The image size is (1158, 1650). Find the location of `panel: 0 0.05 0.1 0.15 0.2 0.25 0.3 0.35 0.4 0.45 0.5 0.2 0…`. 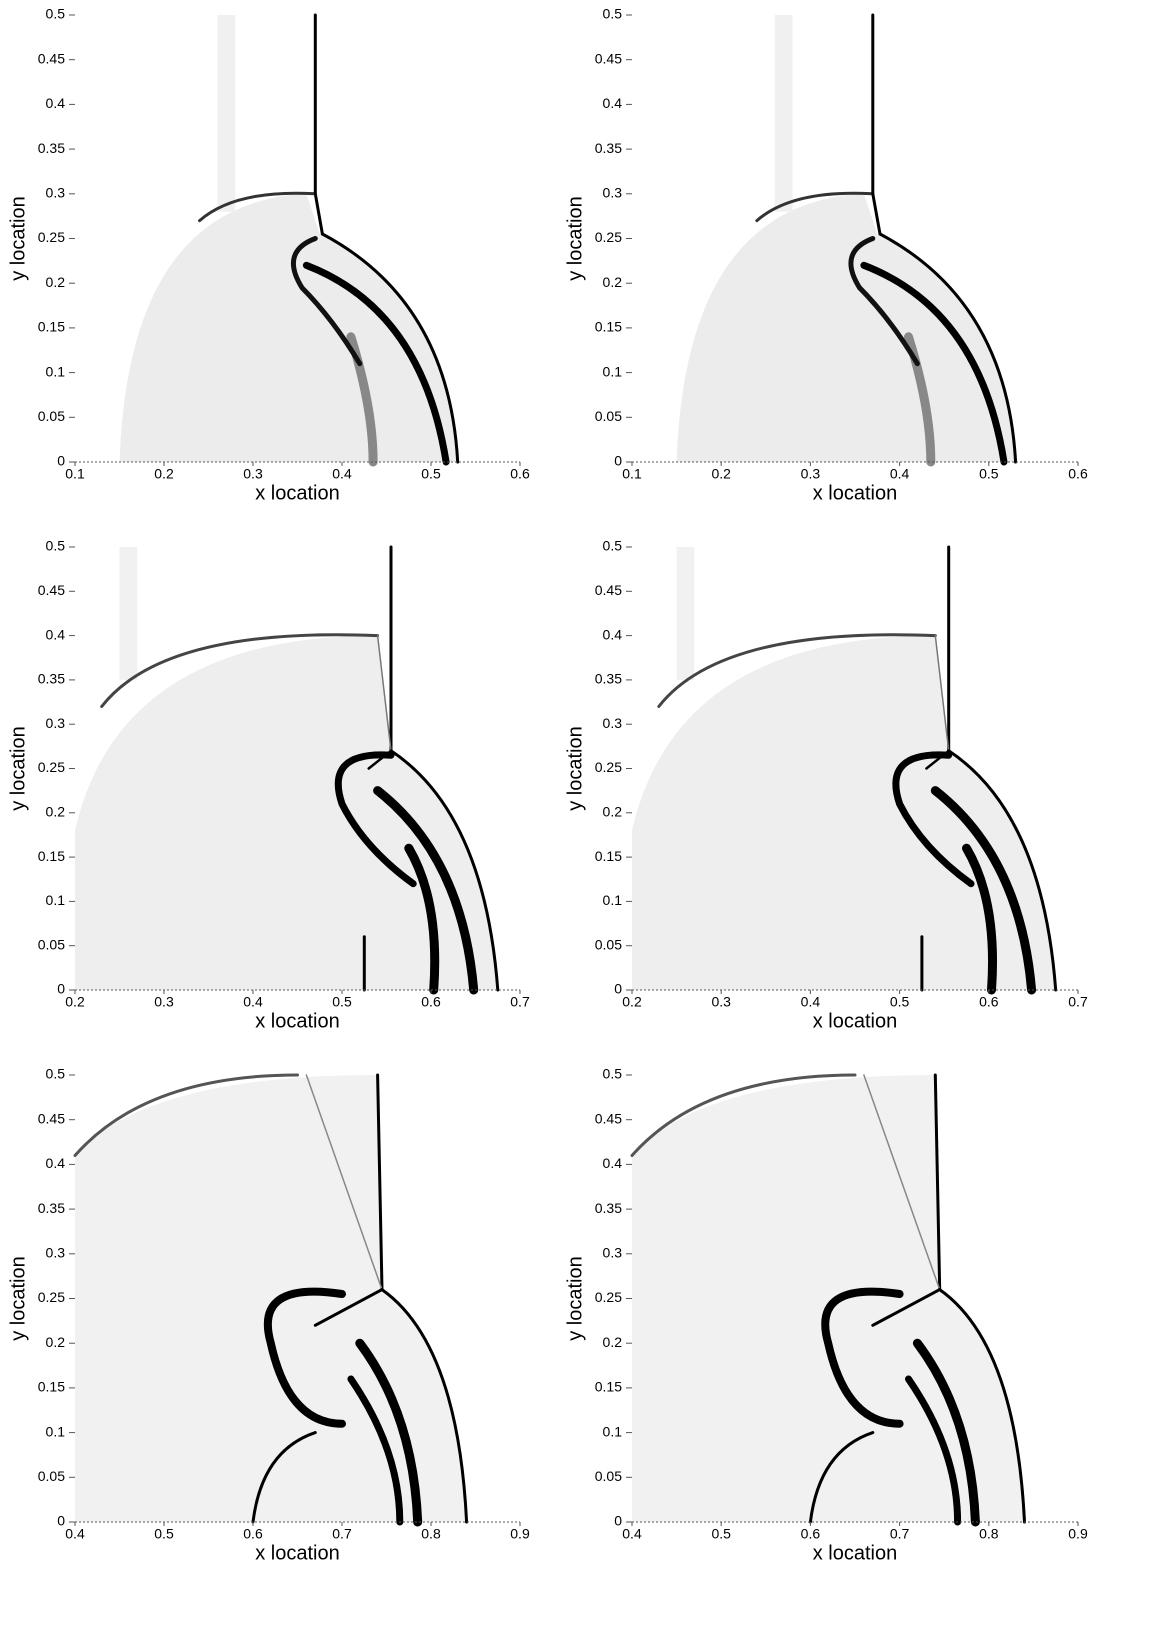

panel: 0 0.05 0.1 0.15 0.2 0.25 0.3 0.35 0.4 0.45 0.5 0.2 0… is located at coordinates (268, 785).